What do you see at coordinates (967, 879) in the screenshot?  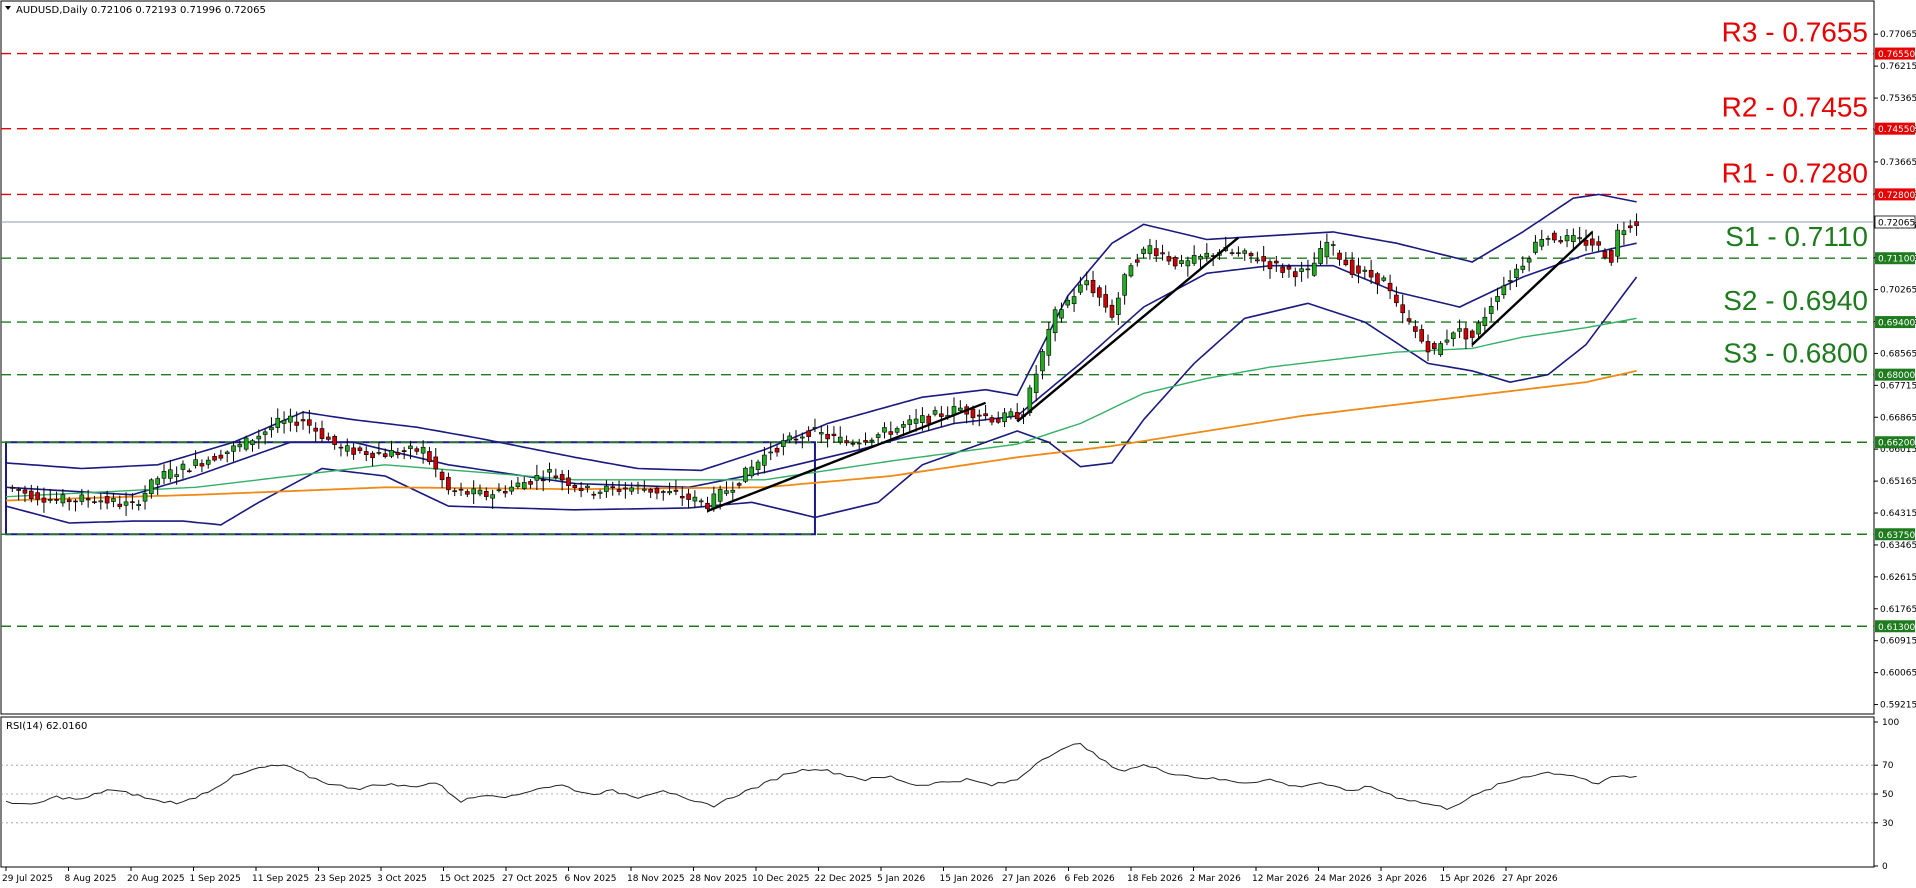 I see `time-tick-label: 15 Jan 2026` at bounding box center [967, 879].